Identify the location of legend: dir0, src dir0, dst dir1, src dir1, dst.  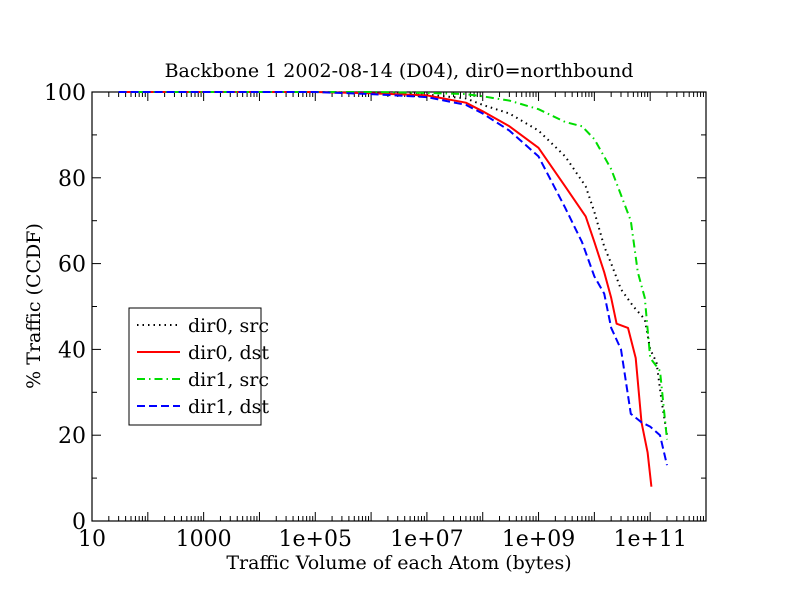
(198, 366).